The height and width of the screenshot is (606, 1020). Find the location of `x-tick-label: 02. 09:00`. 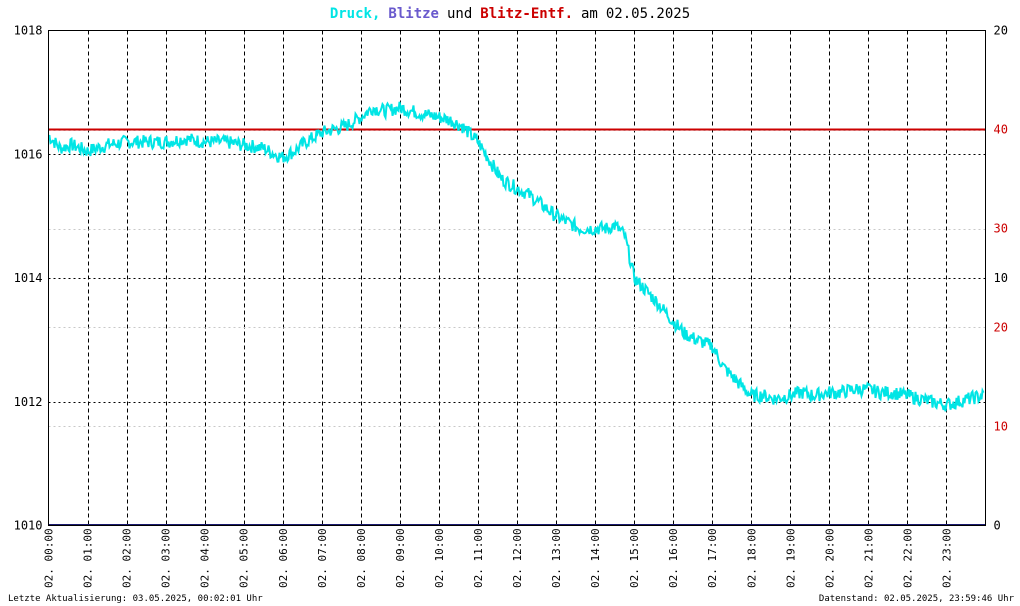

x-tick-label: 02. 09:00 is located at coordinates (400, 558).